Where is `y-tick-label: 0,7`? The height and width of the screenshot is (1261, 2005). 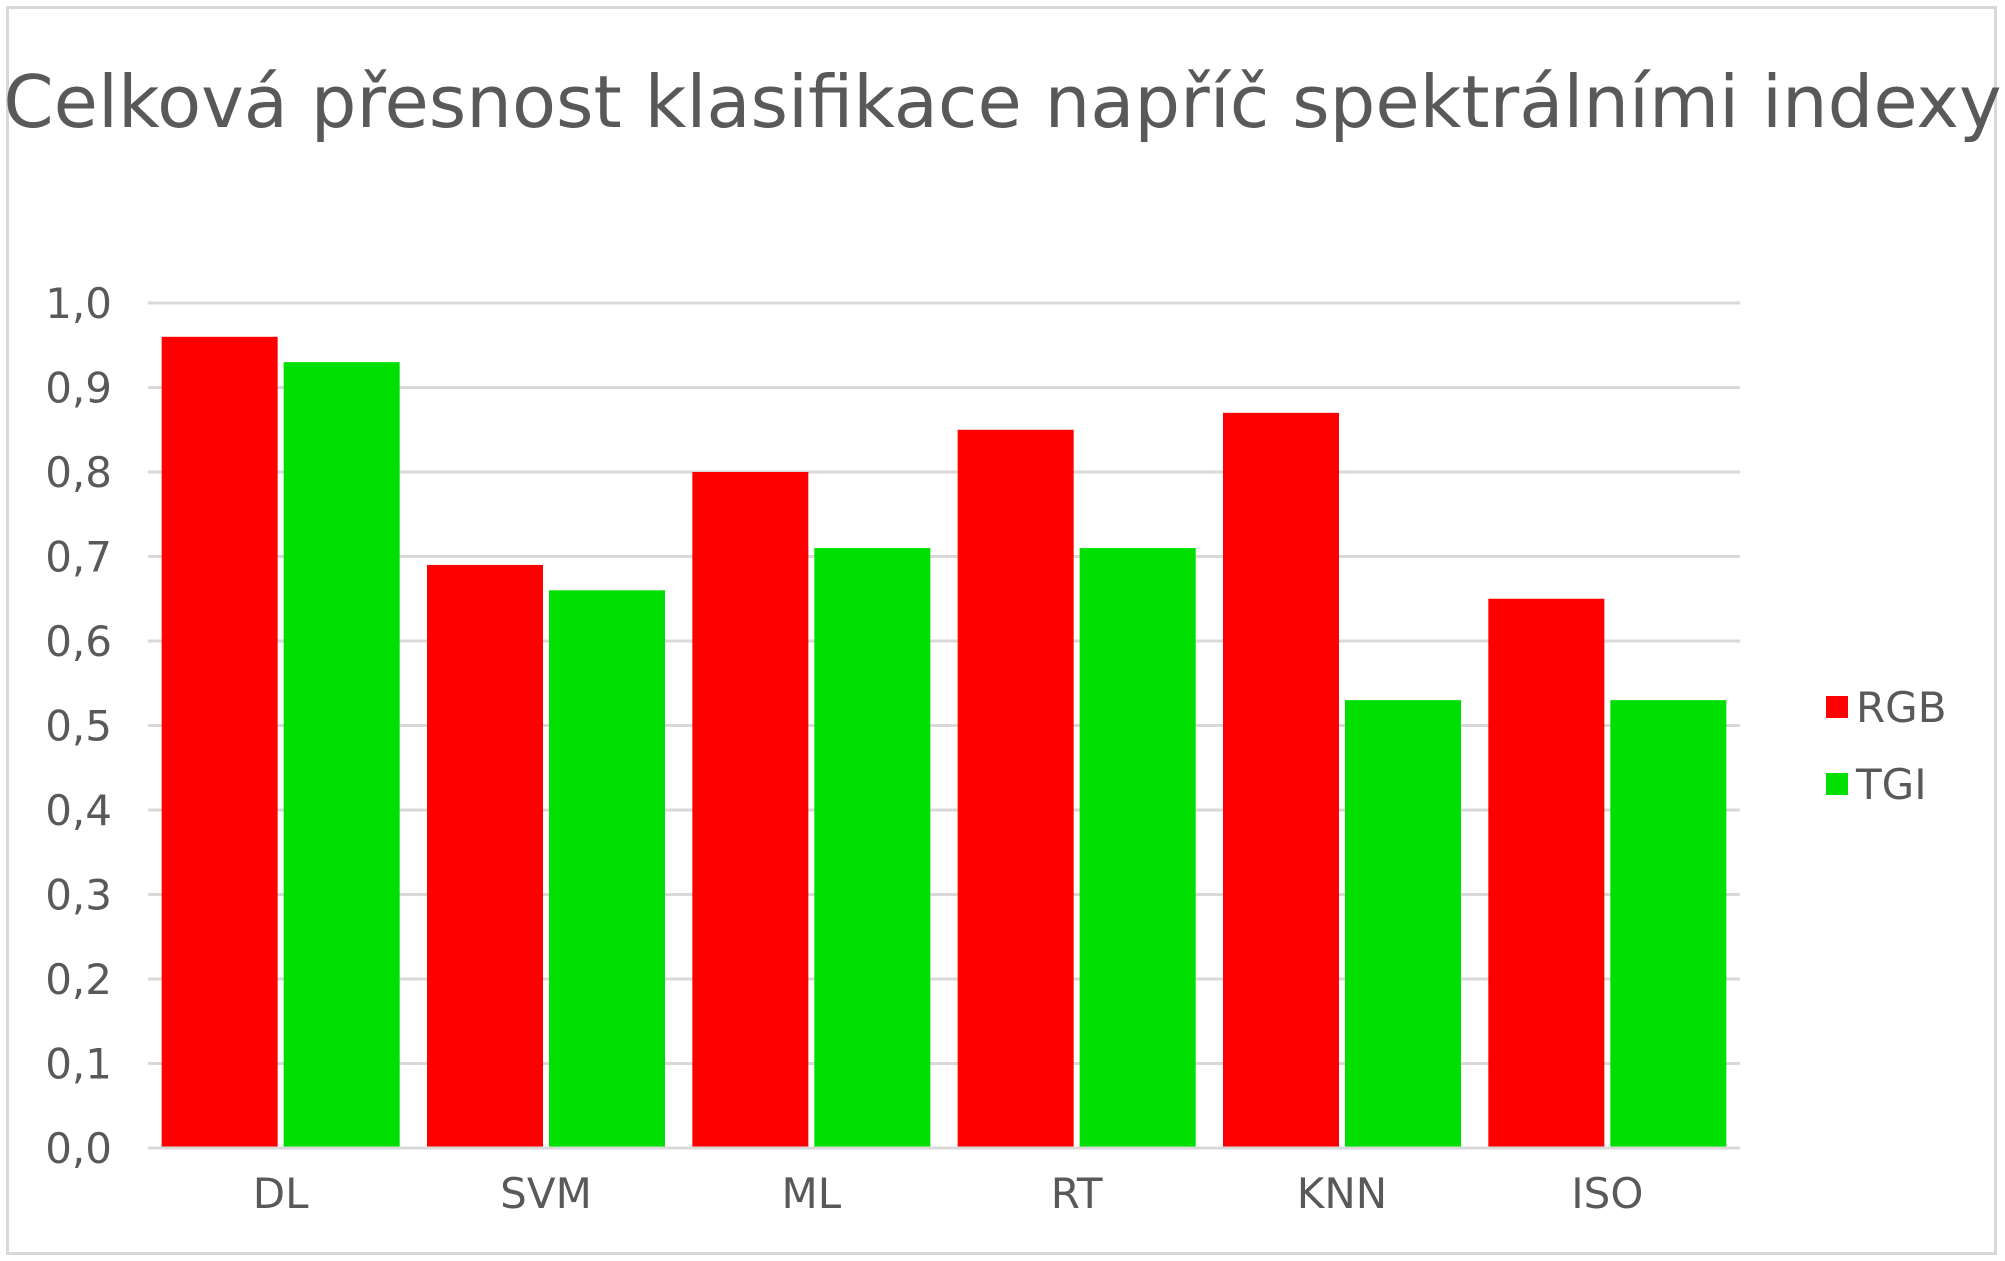
y-tick-label: 0,7 is located at coordinates (78, 557).